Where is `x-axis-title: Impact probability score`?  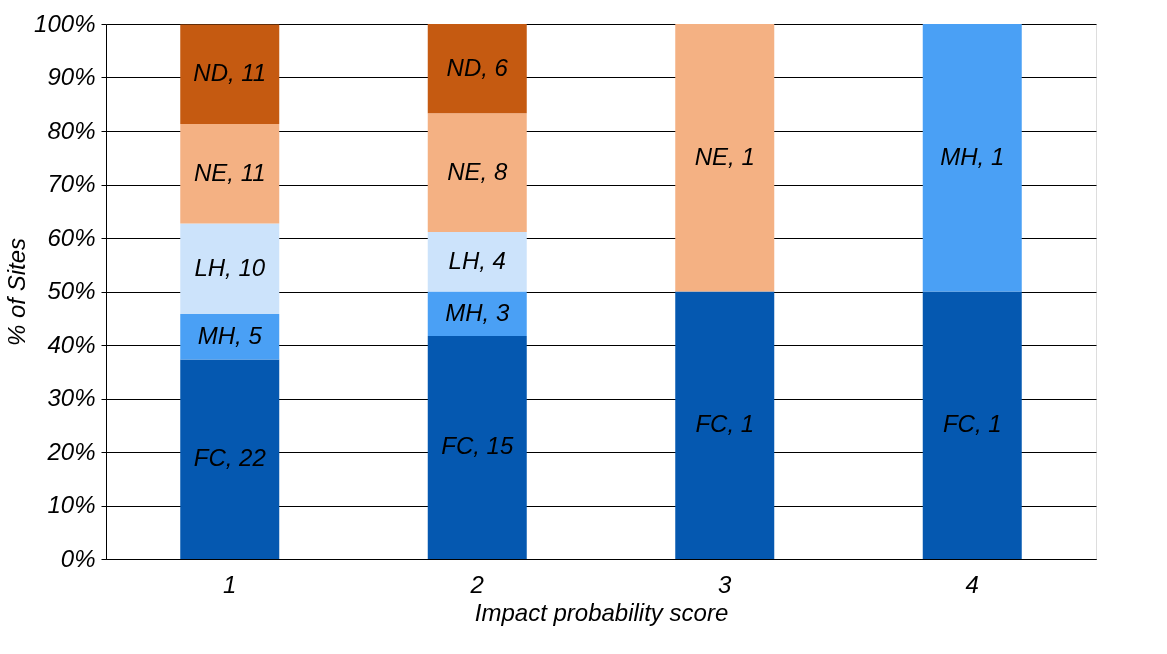
x-axis-title: Impact probability score is located at coordinates (601, 612).